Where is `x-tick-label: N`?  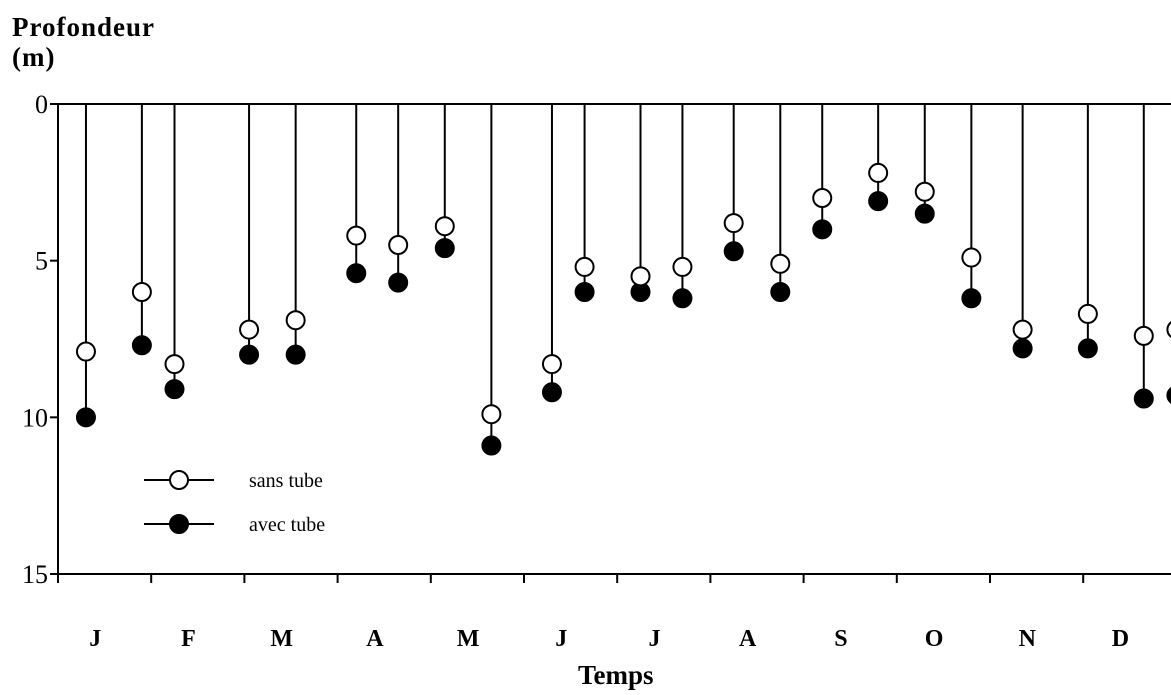
x-tick-label: N is located at coordinates (1028, 639).